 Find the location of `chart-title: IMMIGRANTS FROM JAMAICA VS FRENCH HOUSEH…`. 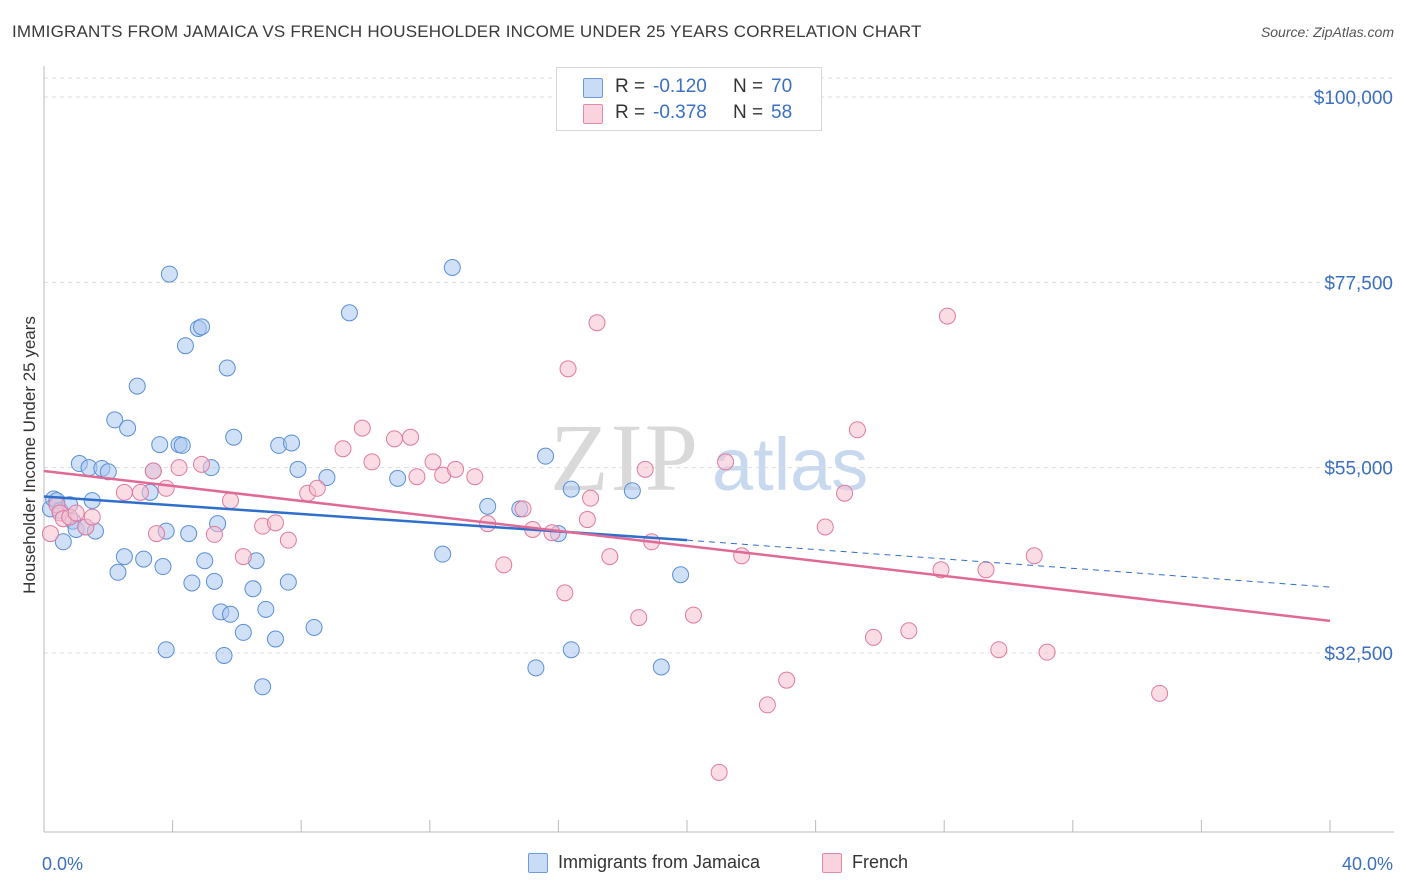

chart-title: IMMIGRANTS FROM JAMAICA VS FRENCH HOUSEH… is located at coordinates (467, 31).